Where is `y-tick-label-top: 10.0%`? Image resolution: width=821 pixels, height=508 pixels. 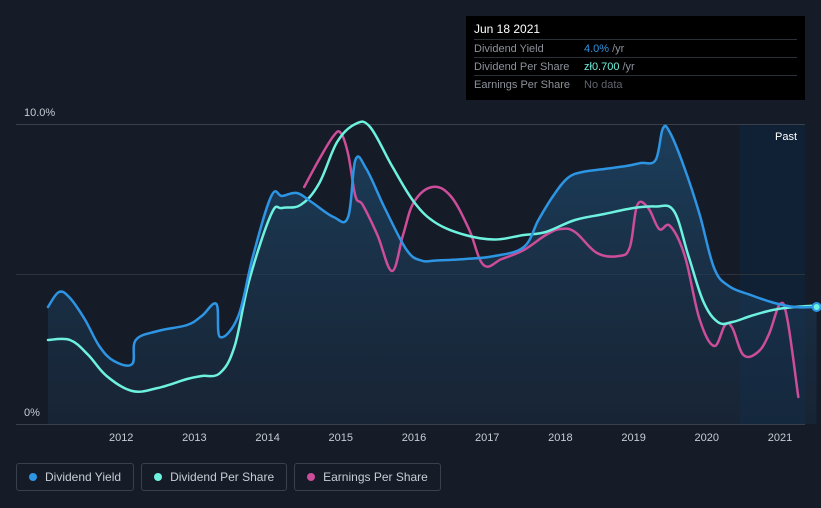
y-tick-label-top: 10.0% is located at coordinates (39, 113).